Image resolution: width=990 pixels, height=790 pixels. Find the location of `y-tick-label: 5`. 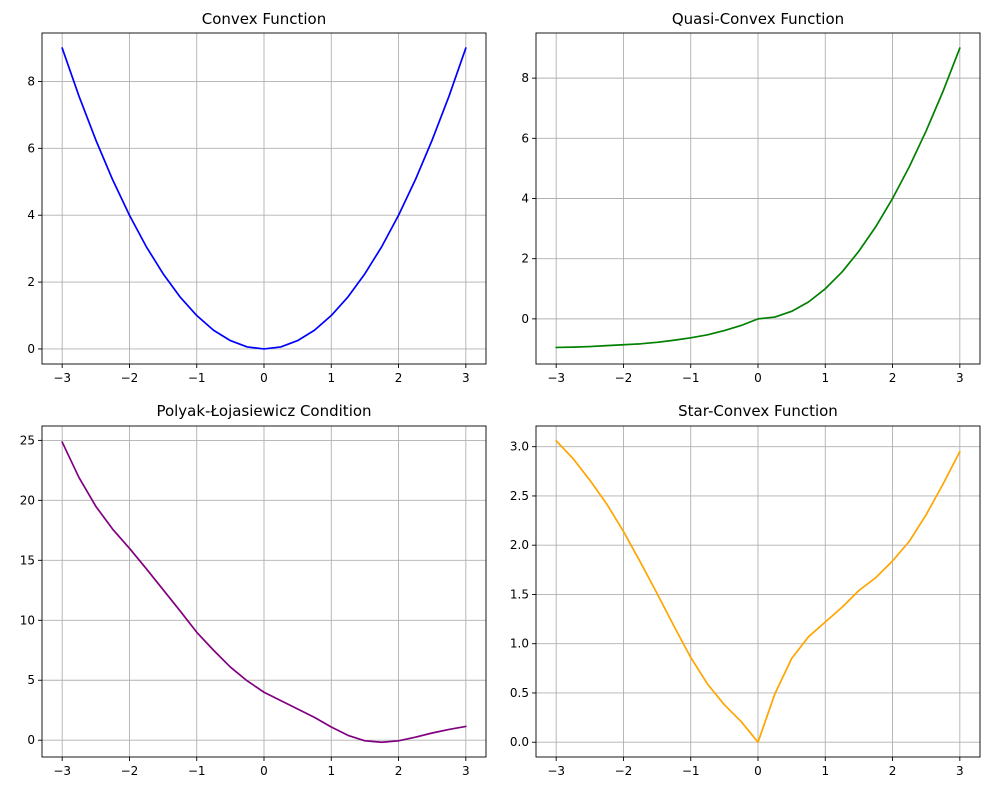

y-tick-label: 5 is located at coordinates (31, 680).